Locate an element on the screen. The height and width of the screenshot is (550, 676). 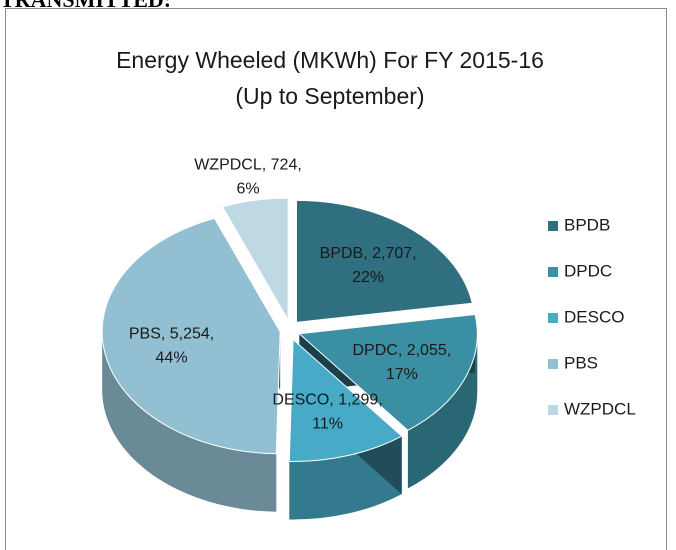
chart-subtitle: (Up to September) is located at coordinates (329, 96).